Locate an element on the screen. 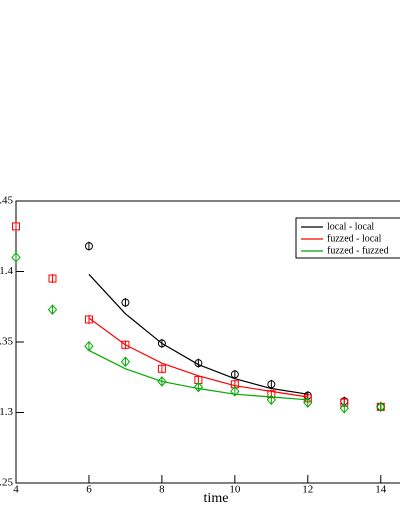 This screenshot has width=400, height=517. x-tick-label: 8 is located at coordinates (162, 490).